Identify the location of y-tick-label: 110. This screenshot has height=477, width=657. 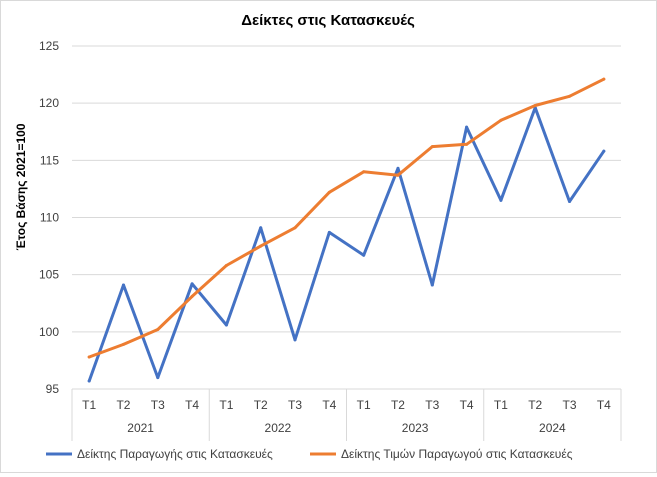
(49, 218).